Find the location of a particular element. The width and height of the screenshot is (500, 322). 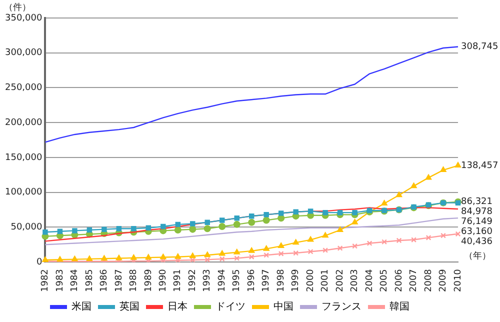

x-tick-label: 2004 is located at coordinates (369, 280).